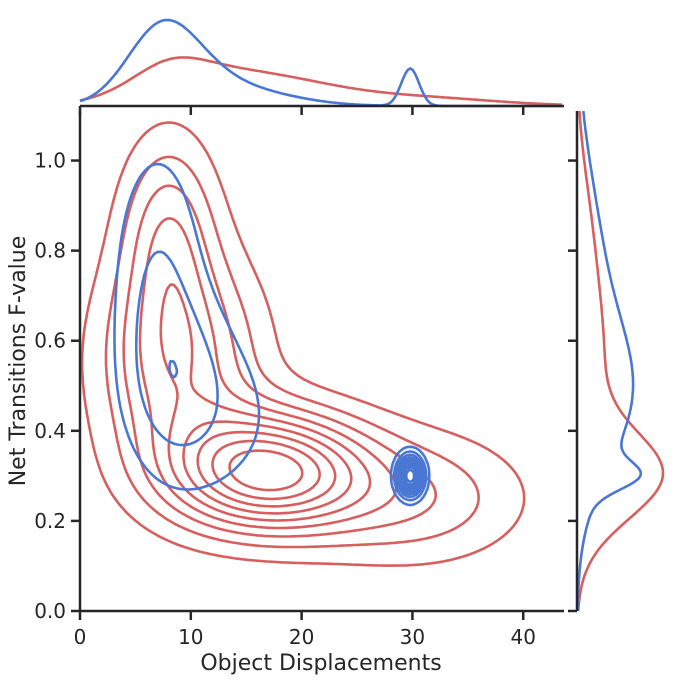 This screenshot has height=682, width=682. What do you see at coordinates (50, 341) in the screenshot?
I see `y-tick-label-3: 0.6` at bounding box center [50, 341].